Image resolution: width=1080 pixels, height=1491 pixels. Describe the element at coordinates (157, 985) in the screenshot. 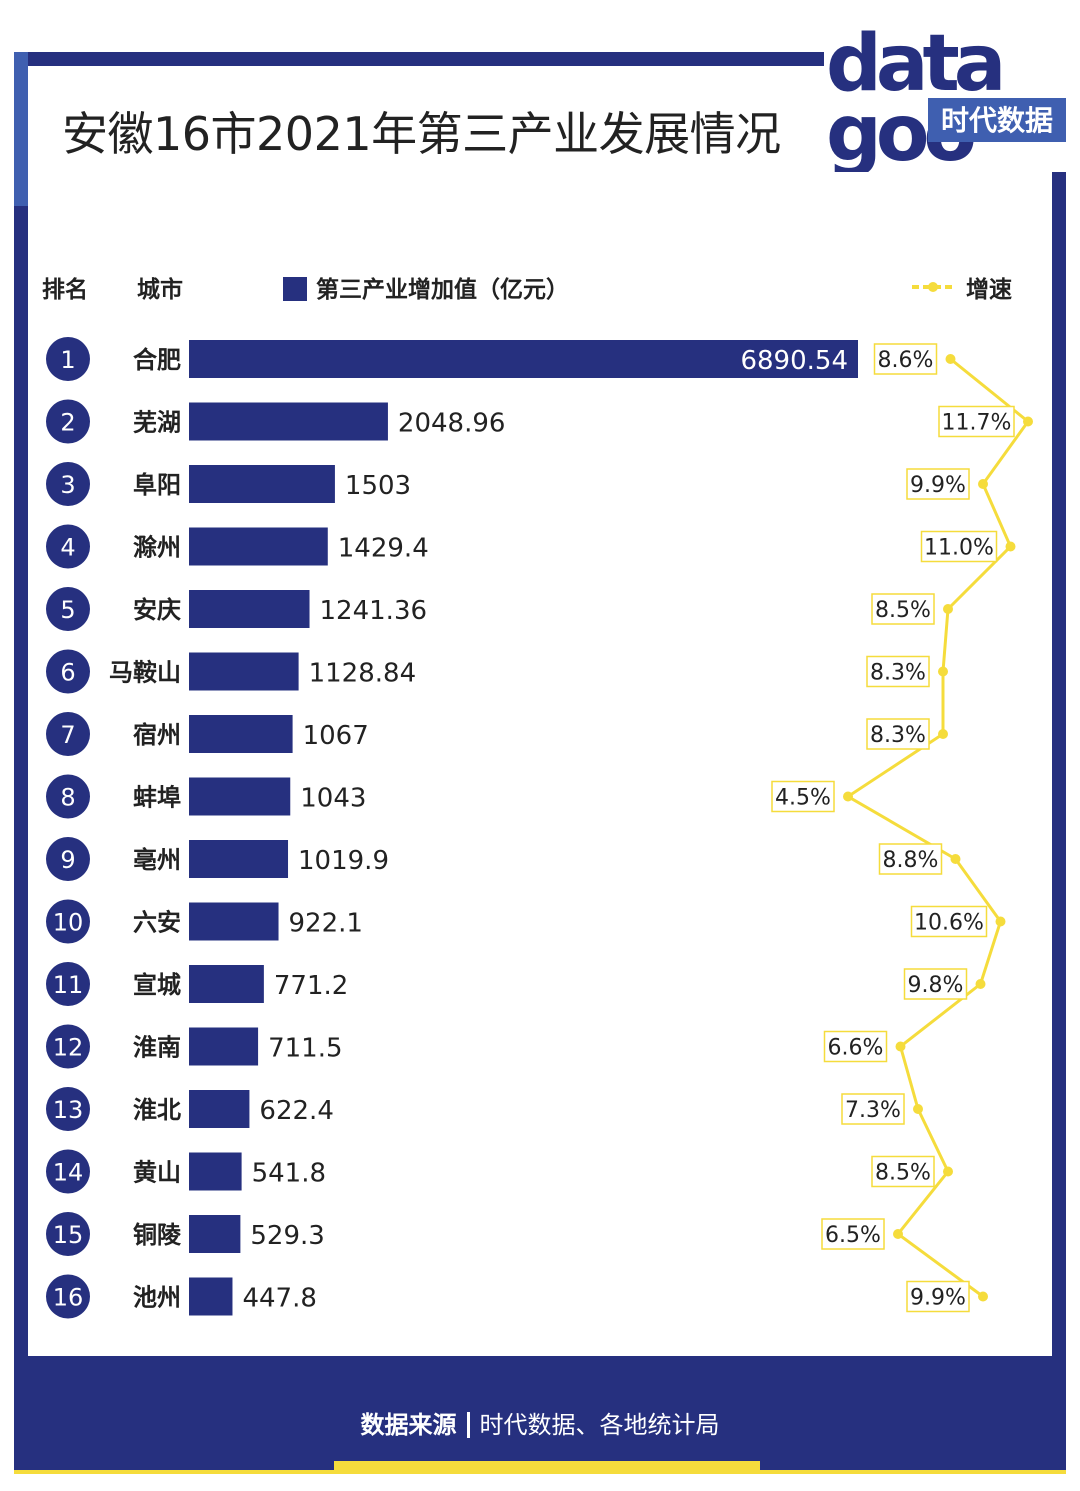

I see `city-label: 宣城` at that location.